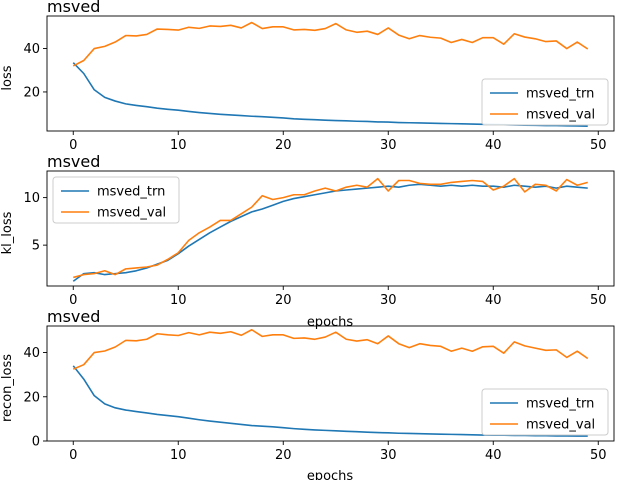 This screenshot has width=640, height=480. I want to click on subplot-recon-loss-legend-label-msved_val: msved_val, so click(560, 425).